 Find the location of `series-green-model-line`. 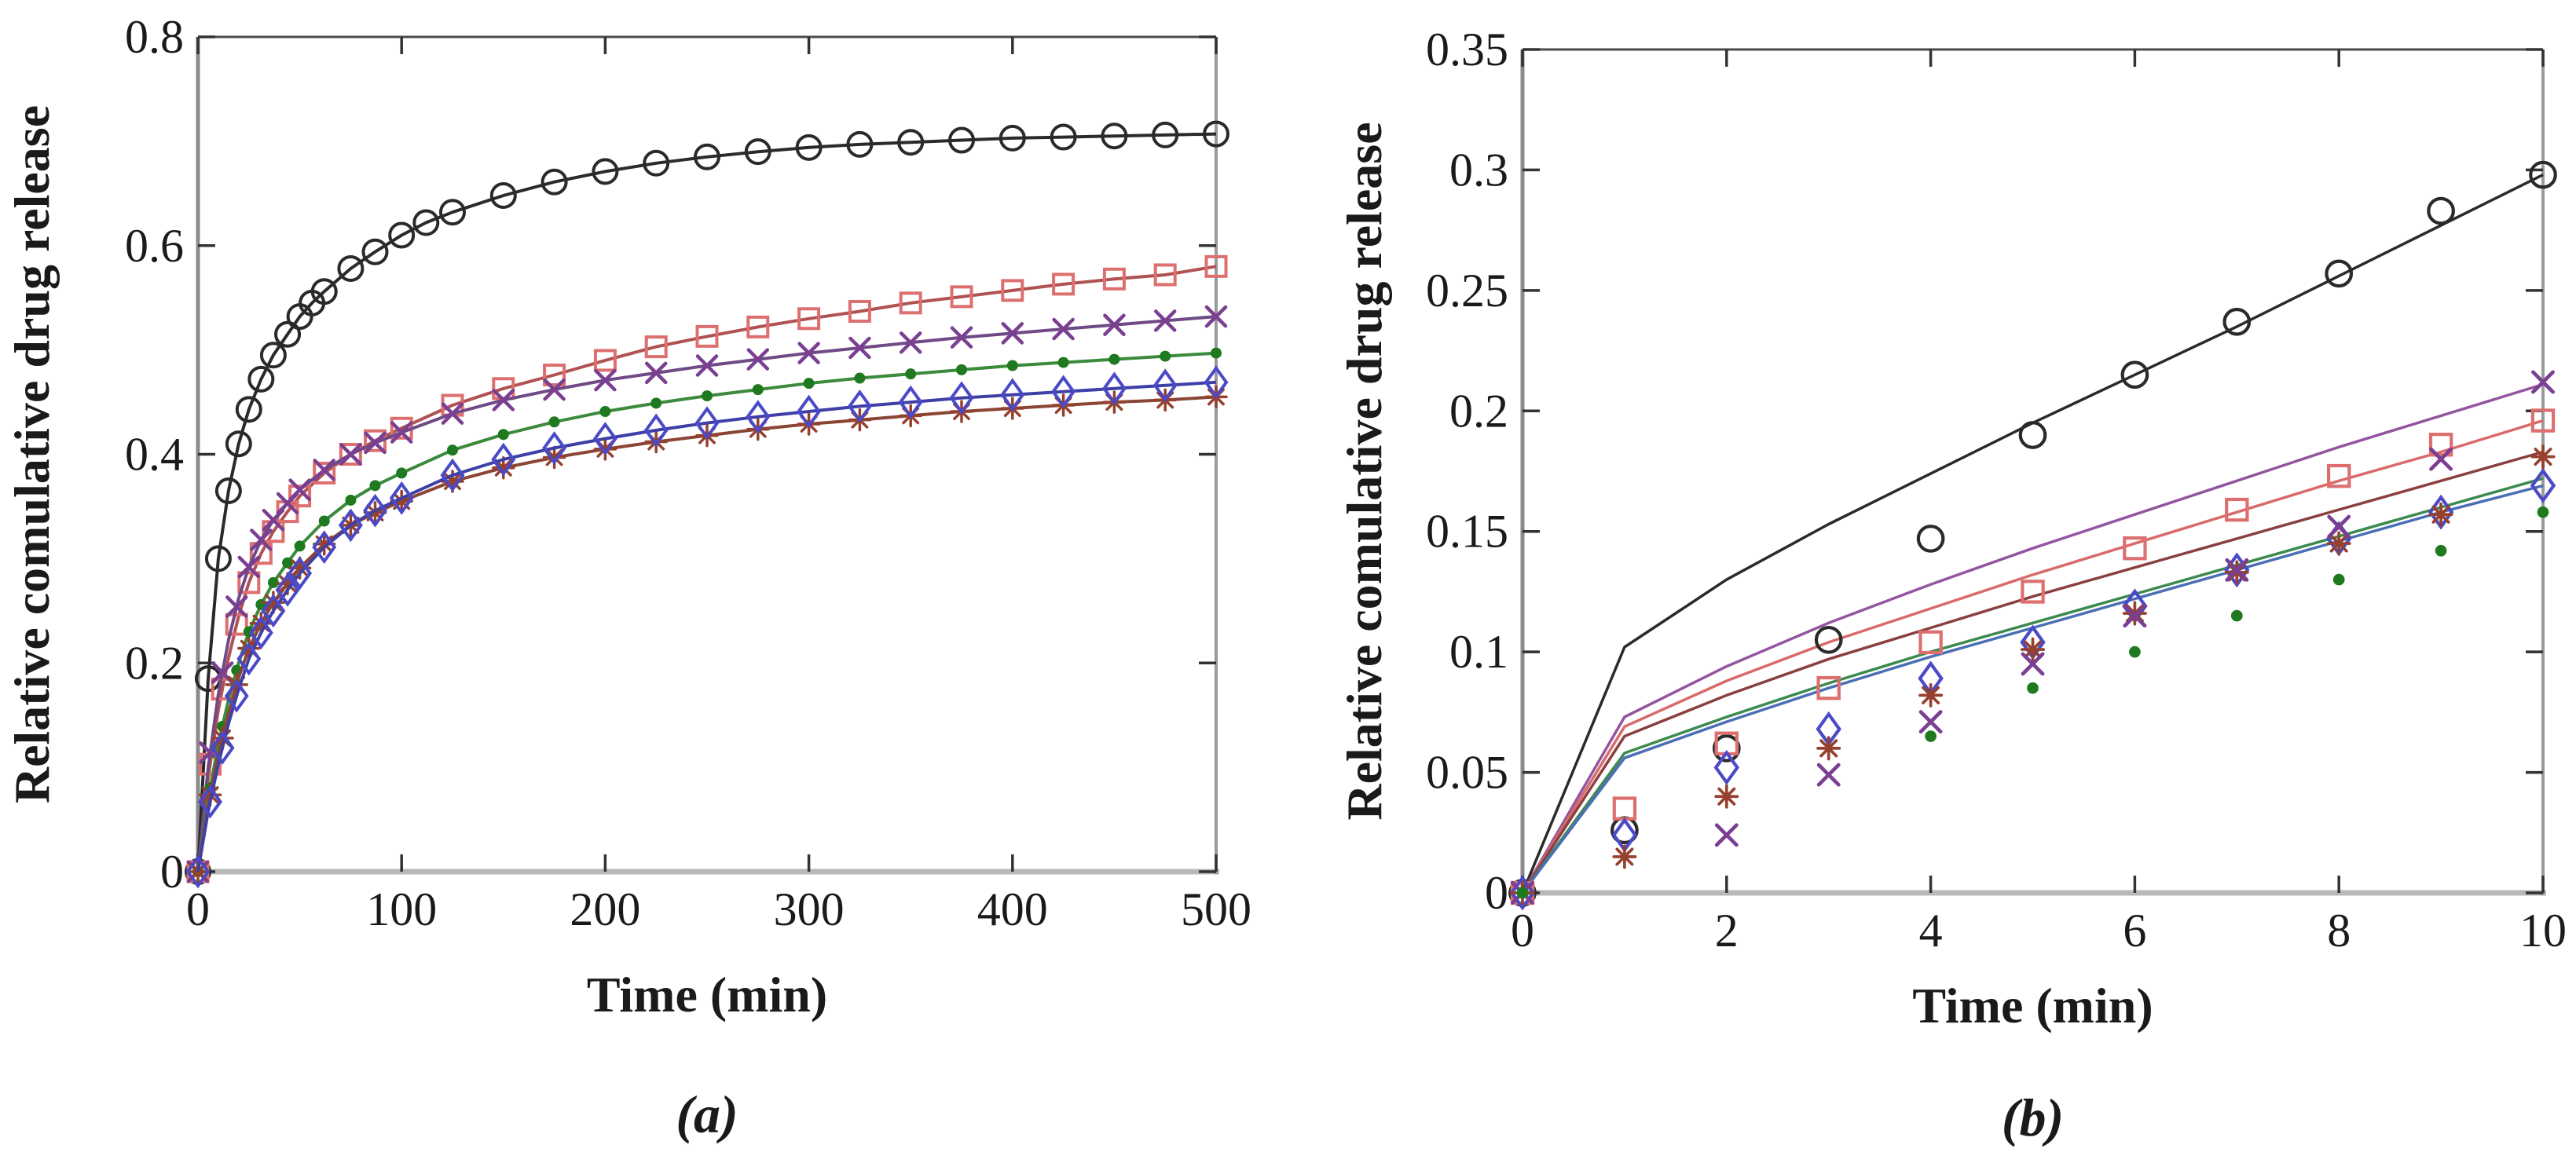

series-green-model-line is located at coordinates (2032, 685).